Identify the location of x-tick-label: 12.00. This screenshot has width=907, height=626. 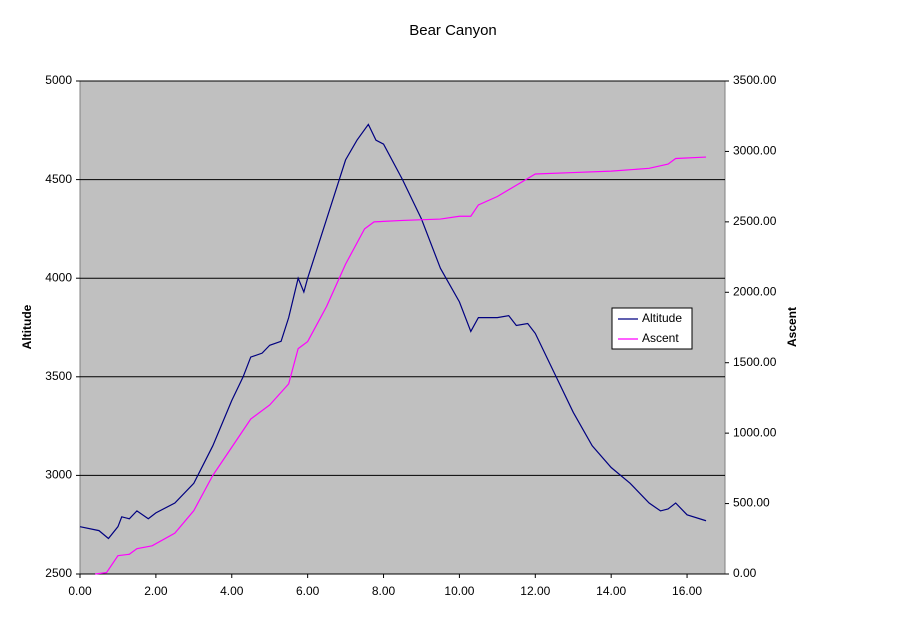
(535, 591).